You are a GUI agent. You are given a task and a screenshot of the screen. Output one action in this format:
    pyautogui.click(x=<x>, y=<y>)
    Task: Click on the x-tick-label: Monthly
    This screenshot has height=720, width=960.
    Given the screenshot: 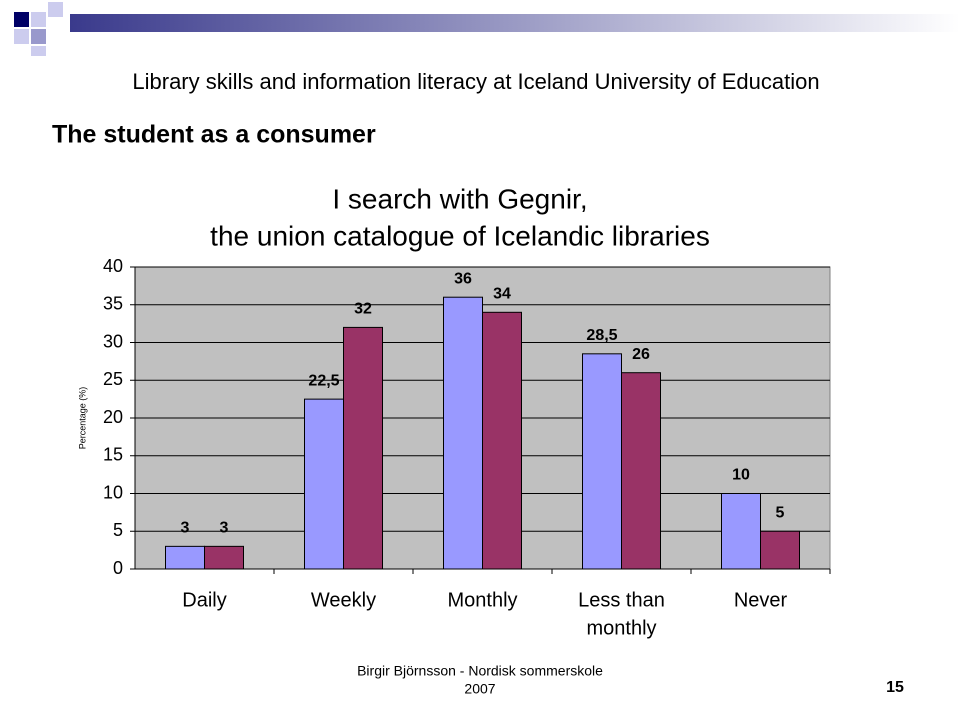 What is the action you would take?
    pyautogui.click(x=482, y=600)
    